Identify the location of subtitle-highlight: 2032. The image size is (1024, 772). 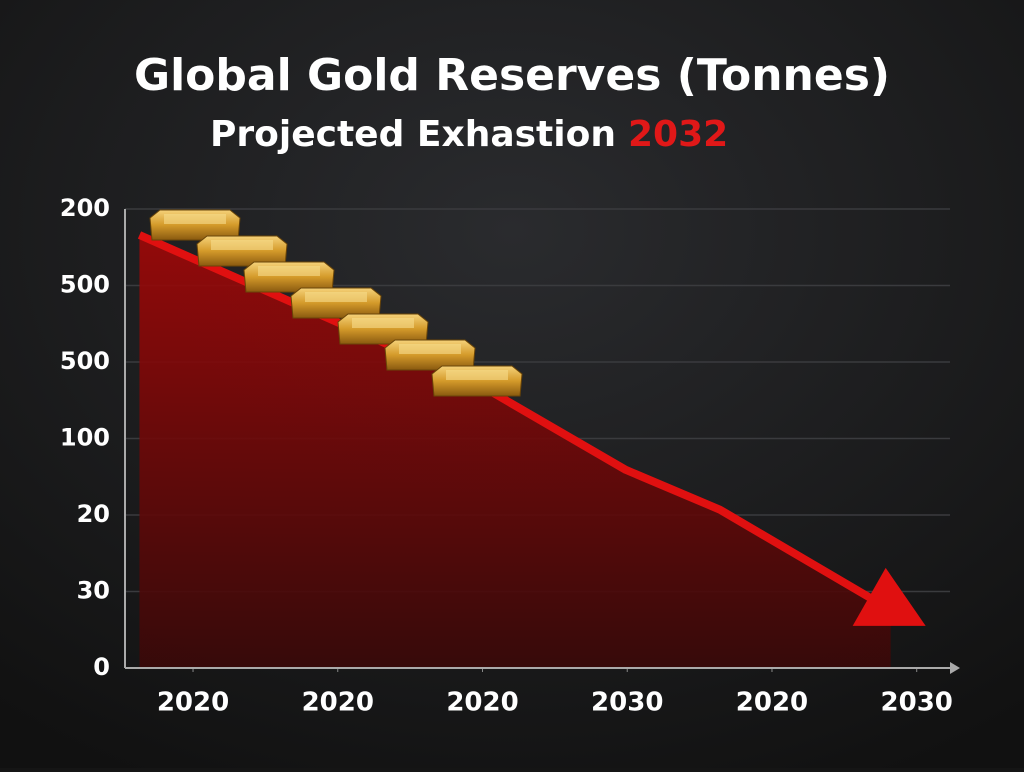
(678, 134).